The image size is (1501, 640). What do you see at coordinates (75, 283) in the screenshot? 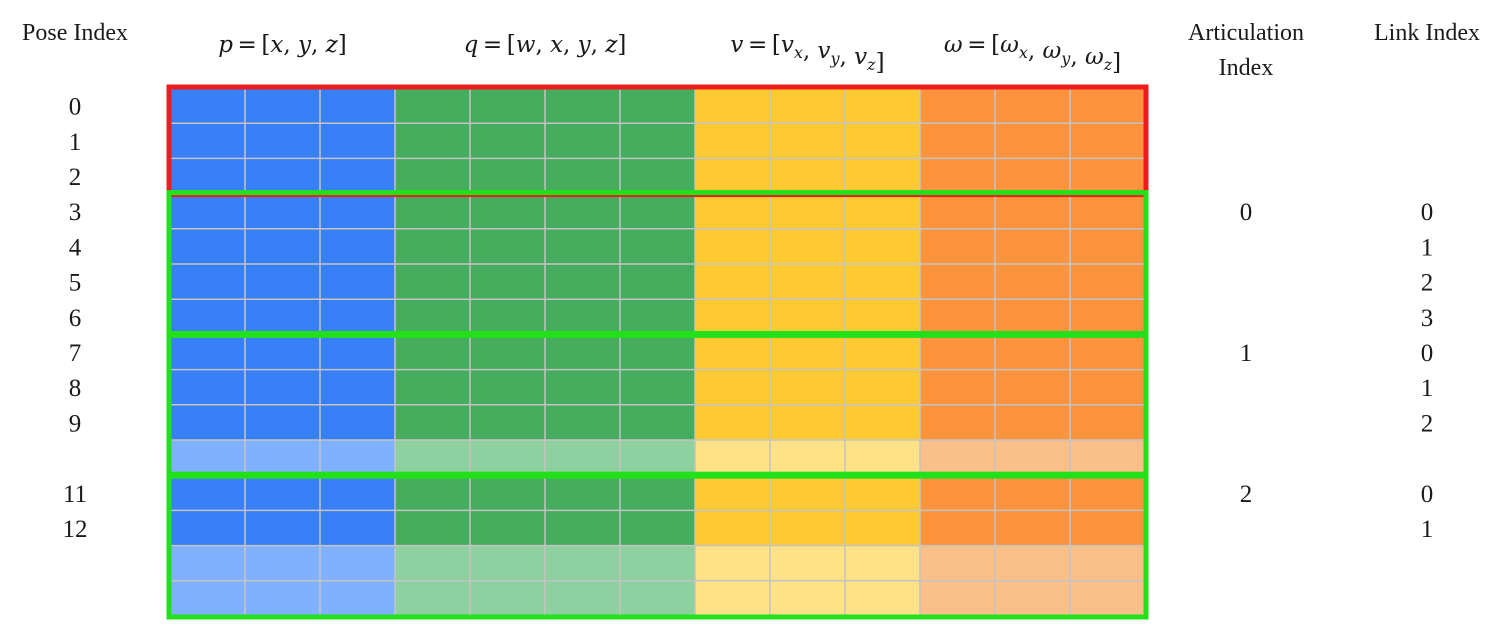
I see `pose-index-label: 5` at bounding box center [75, 283].